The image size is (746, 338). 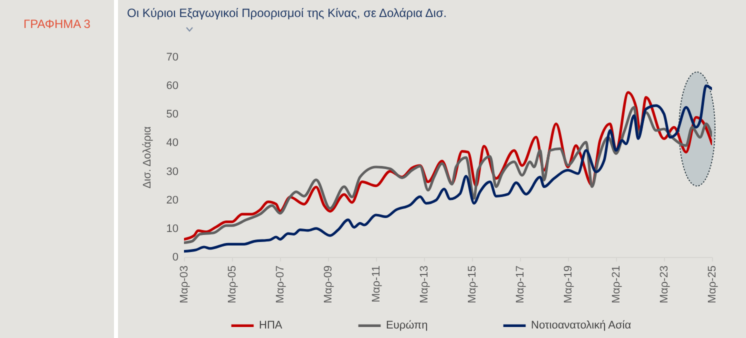 I want to click on x-tick-label: Μαρ-17, so click(x=520, y=285).